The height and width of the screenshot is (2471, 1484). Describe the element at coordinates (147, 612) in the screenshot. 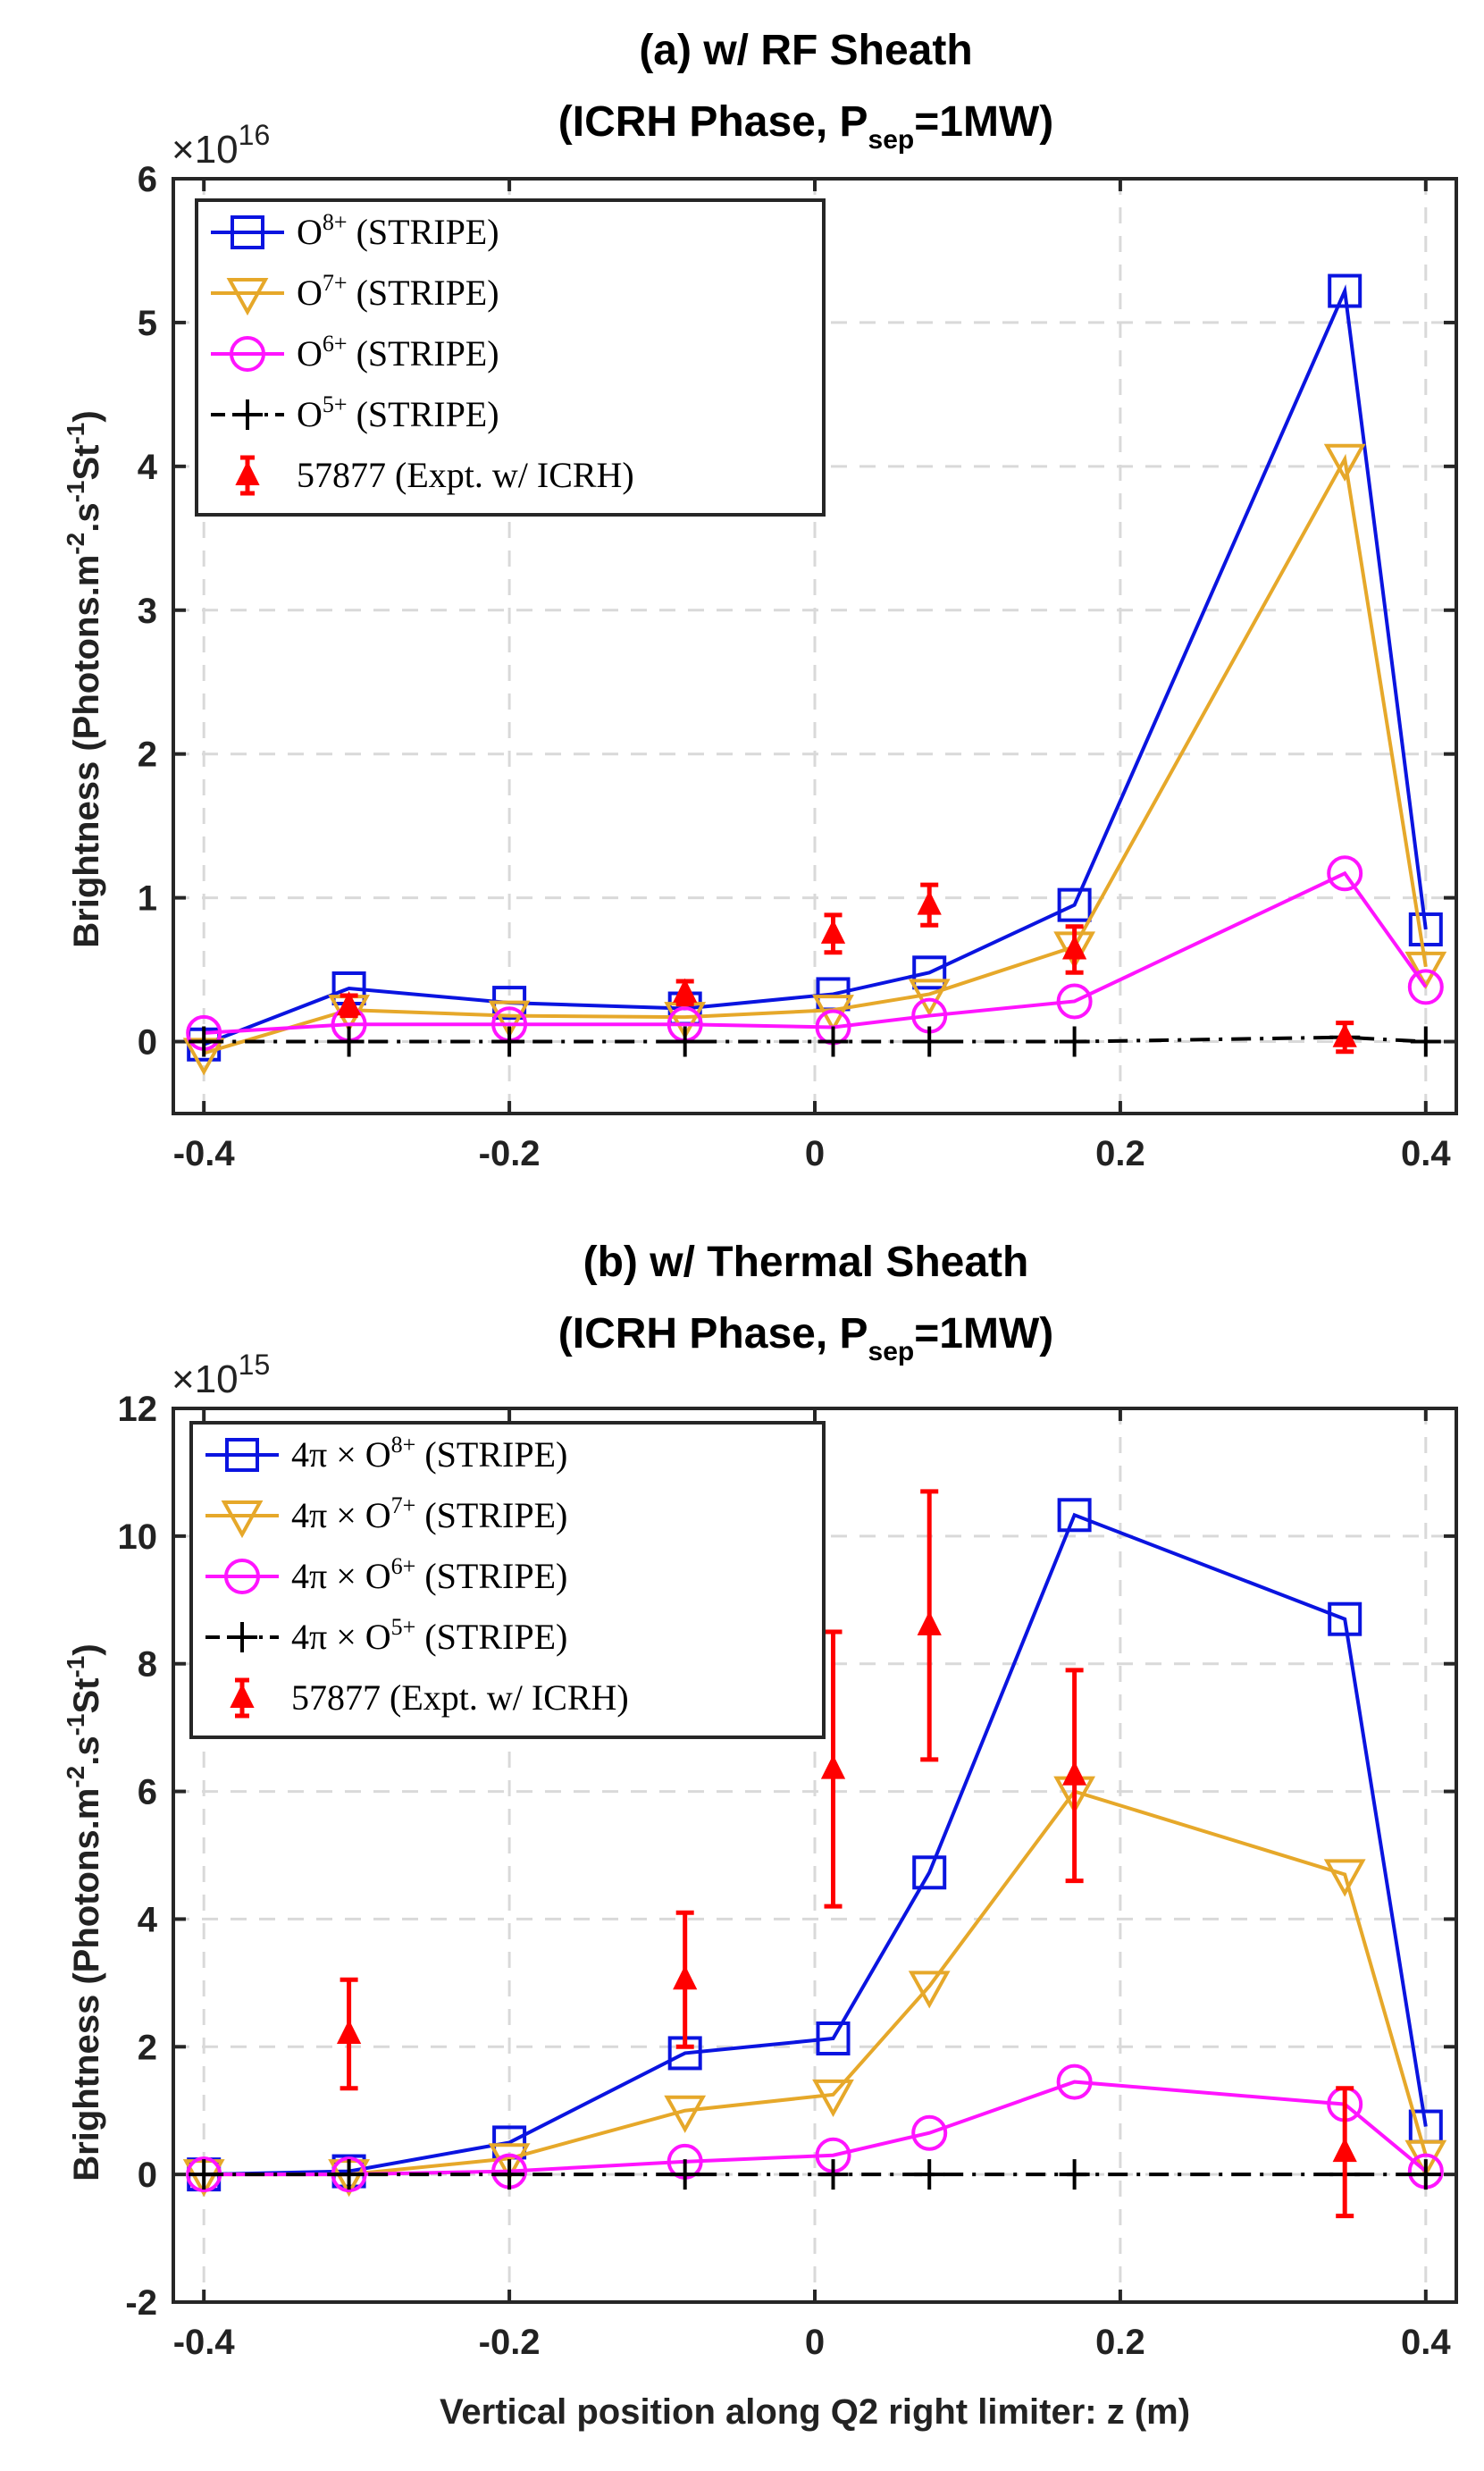

I see `panel-a-ytick-label: 3` at that location.